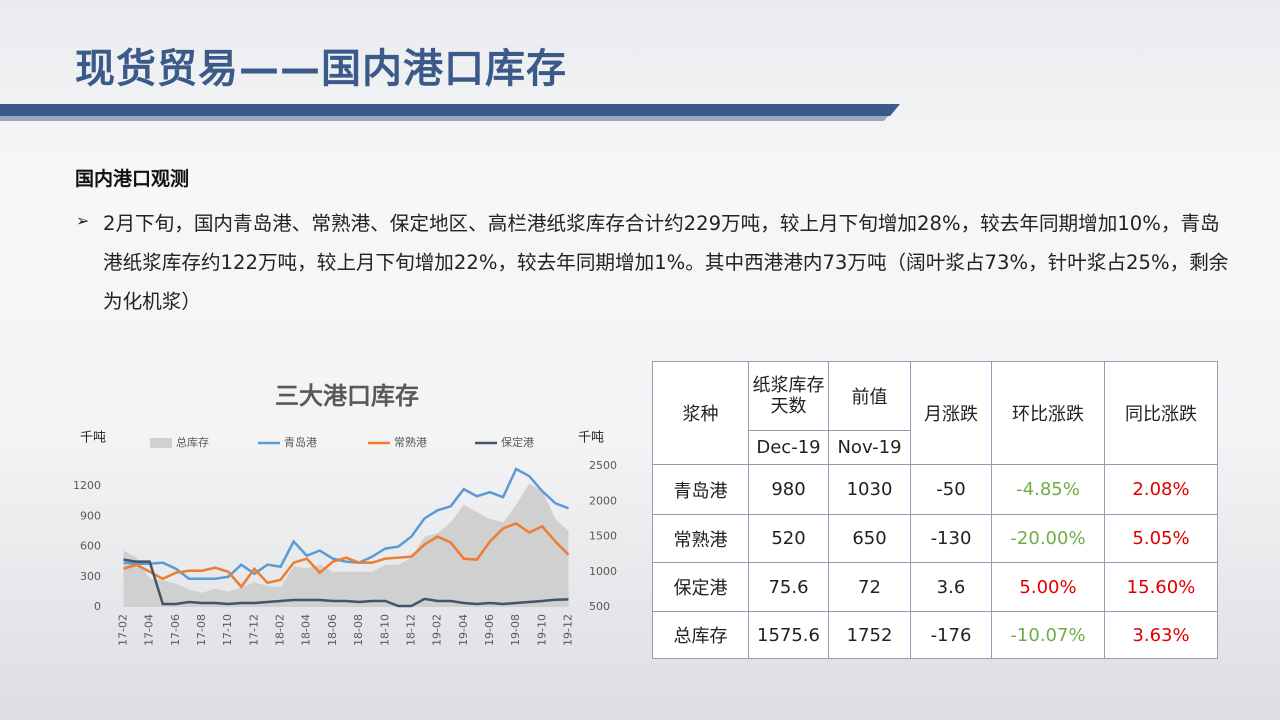  Describe the element at coordinates (788, 635) in the screenshot. I see `table-cell: 1575.6` at that location.